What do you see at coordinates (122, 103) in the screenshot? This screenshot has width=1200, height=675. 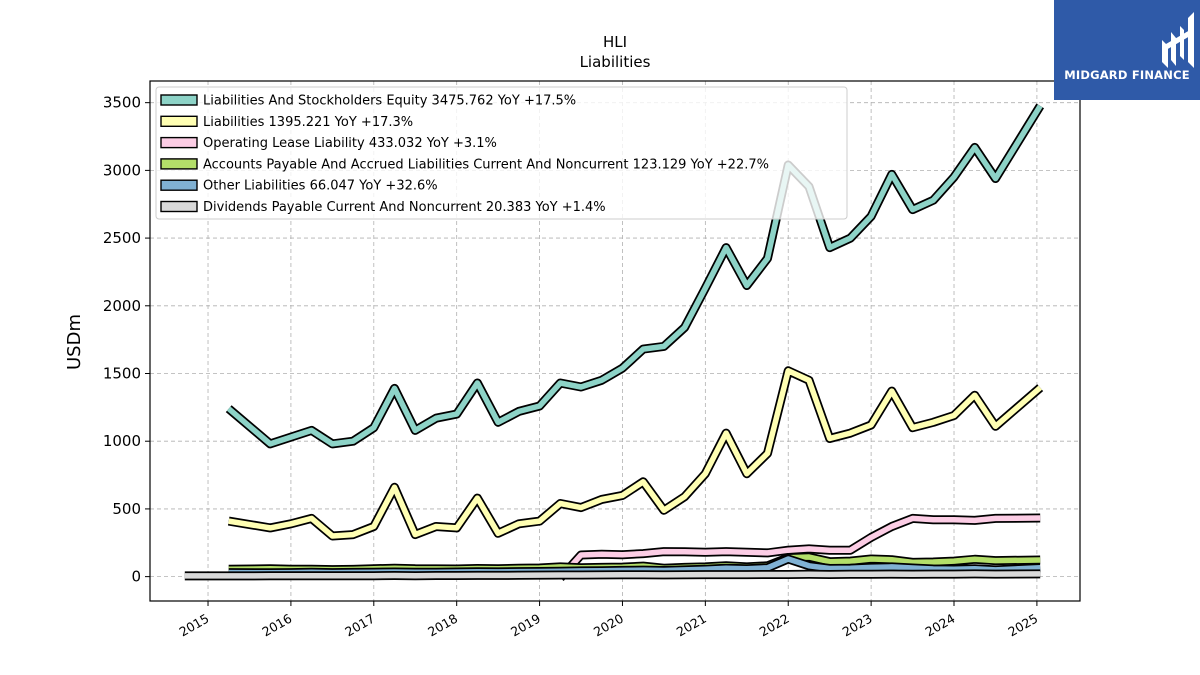 I see `y-tick-label: 3500` at bounding box center [122, 103].